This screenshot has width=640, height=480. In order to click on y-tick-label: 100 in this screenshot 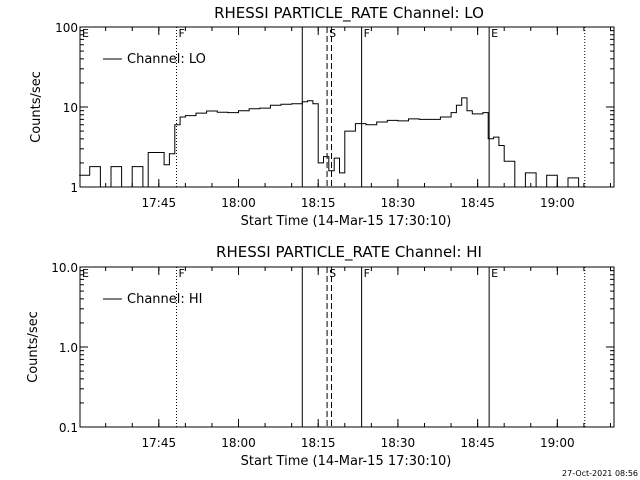, I will do `click(66, 28)`.